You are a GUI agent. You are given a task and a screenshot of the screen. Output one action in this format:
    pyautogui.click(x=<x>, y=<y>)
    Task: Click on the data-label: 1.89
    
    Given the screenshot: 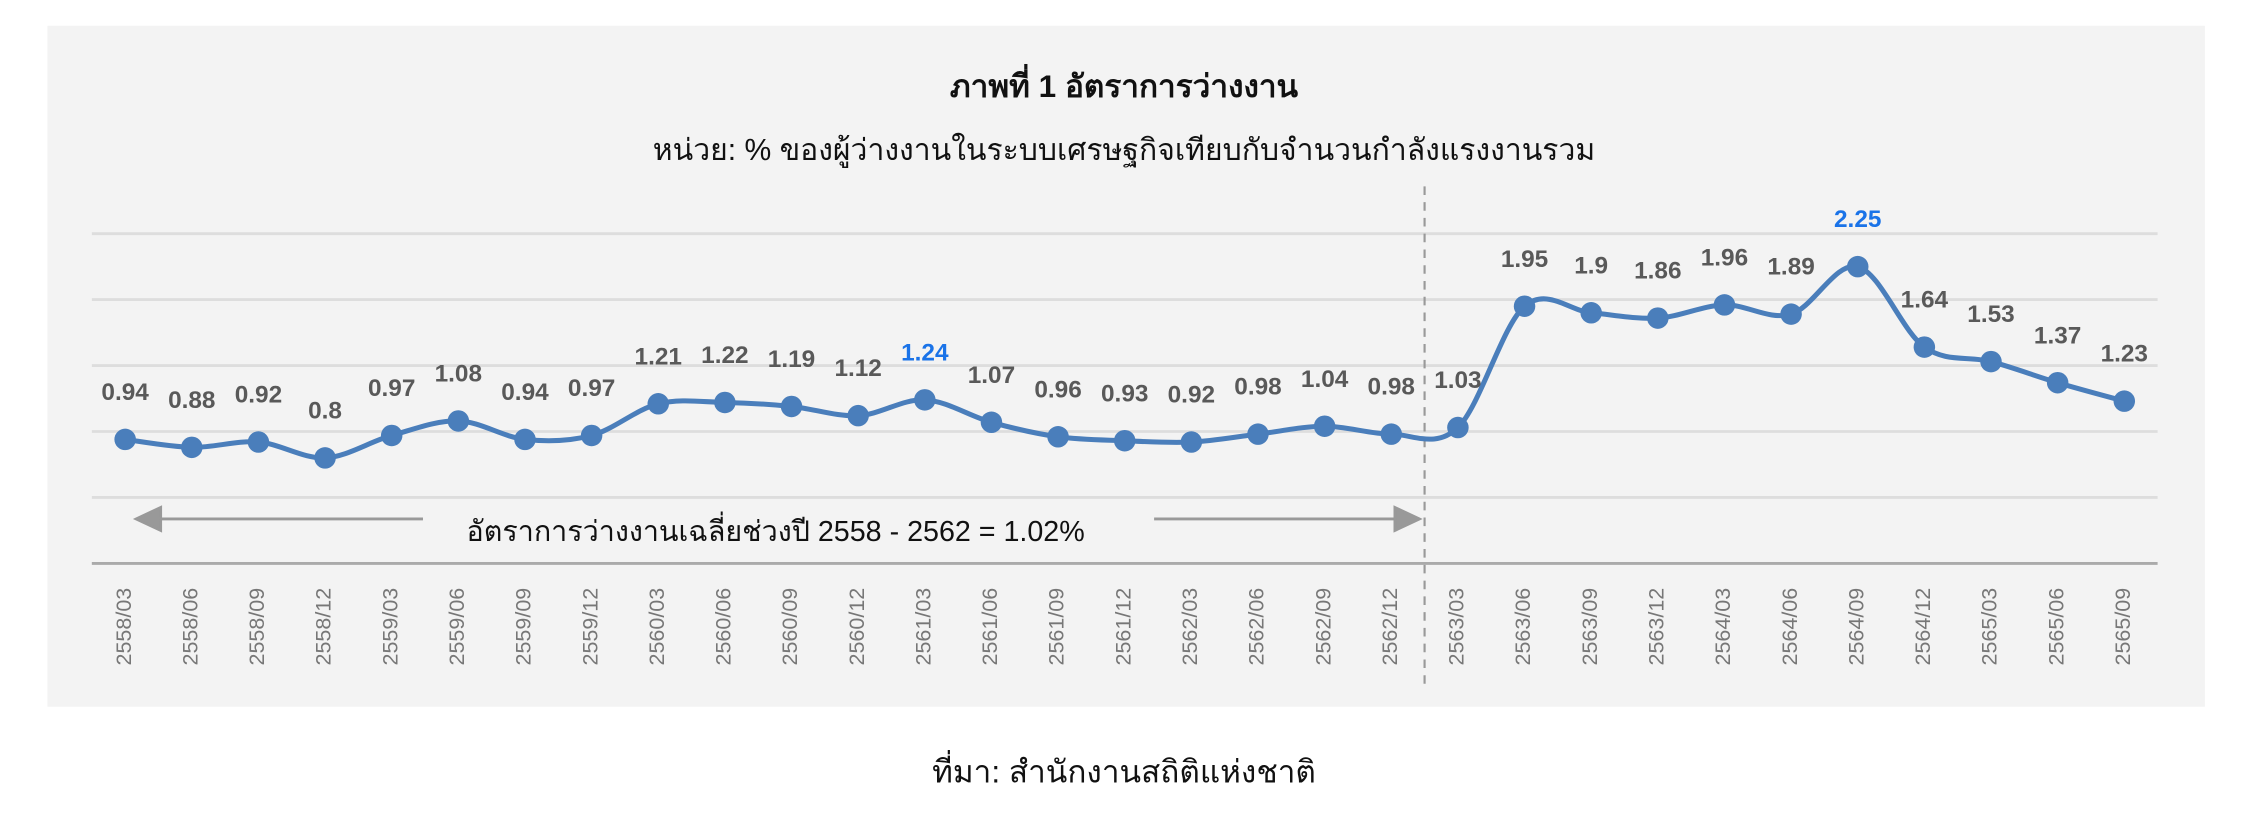 What is the action you would take?
    pyautogui.click(x=1790, y=267)
    